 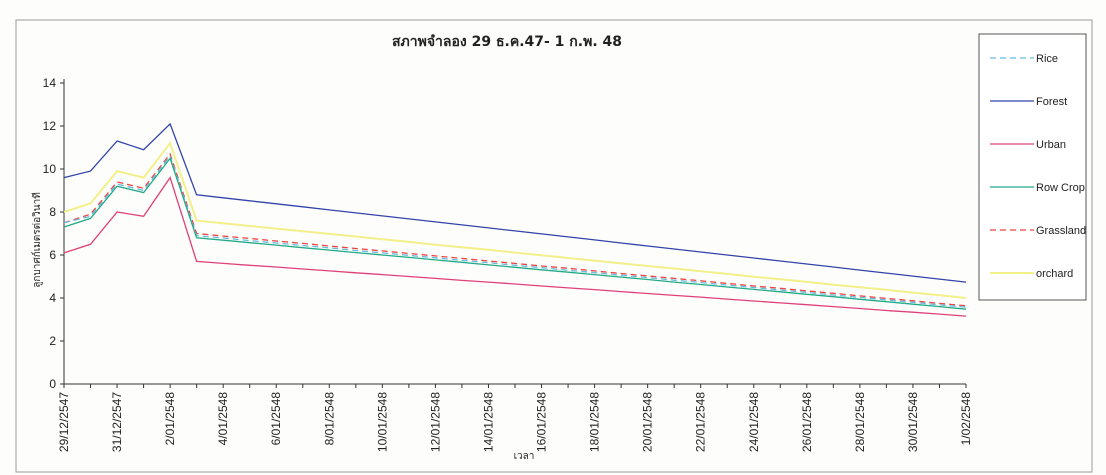 I want to click on legend-label: Rice, so click(x=1047, y=59).